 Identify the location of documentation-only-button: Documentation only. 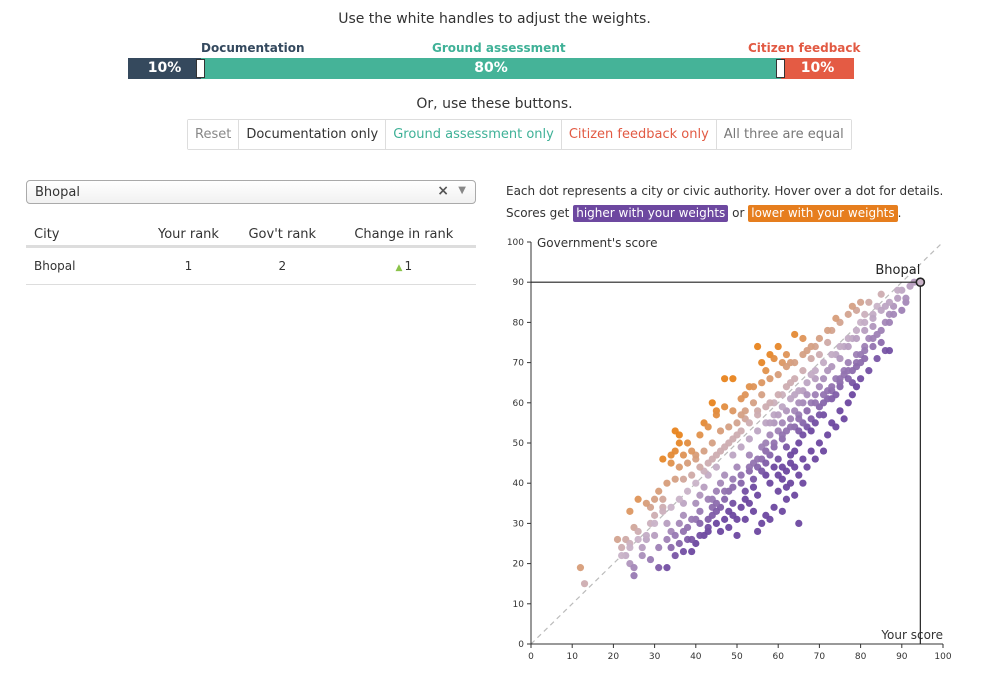
(313, 134).